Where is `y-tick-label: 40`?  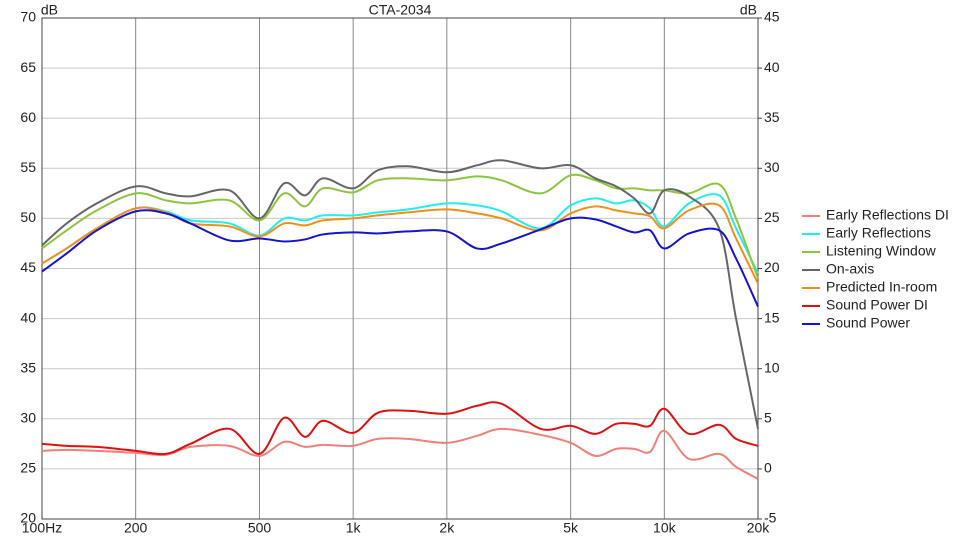
y-tick-label: 40 is located at coordinates (28, 317).